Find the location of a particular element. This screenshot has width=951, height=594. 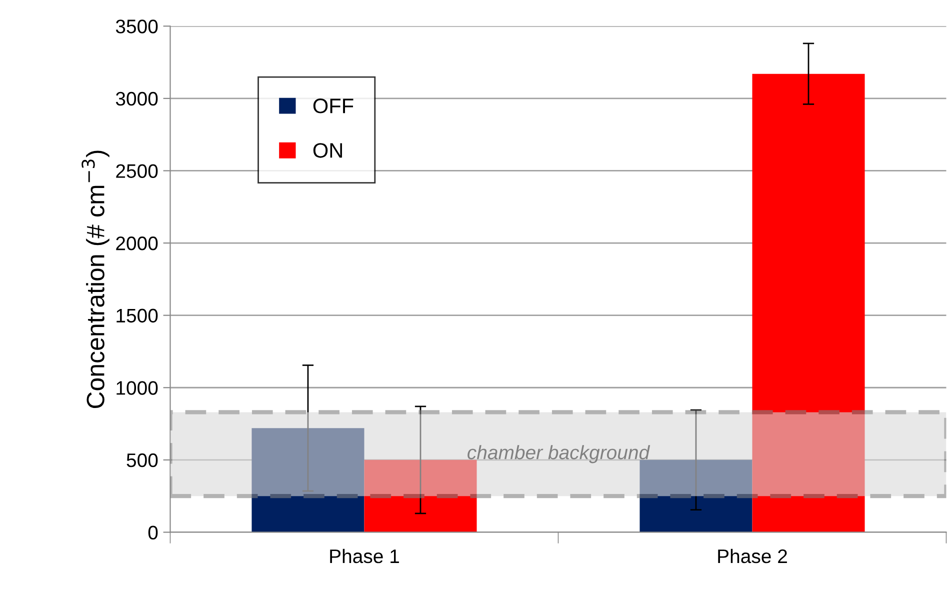

legend-label: OFF is located at coordinates (333, 106).